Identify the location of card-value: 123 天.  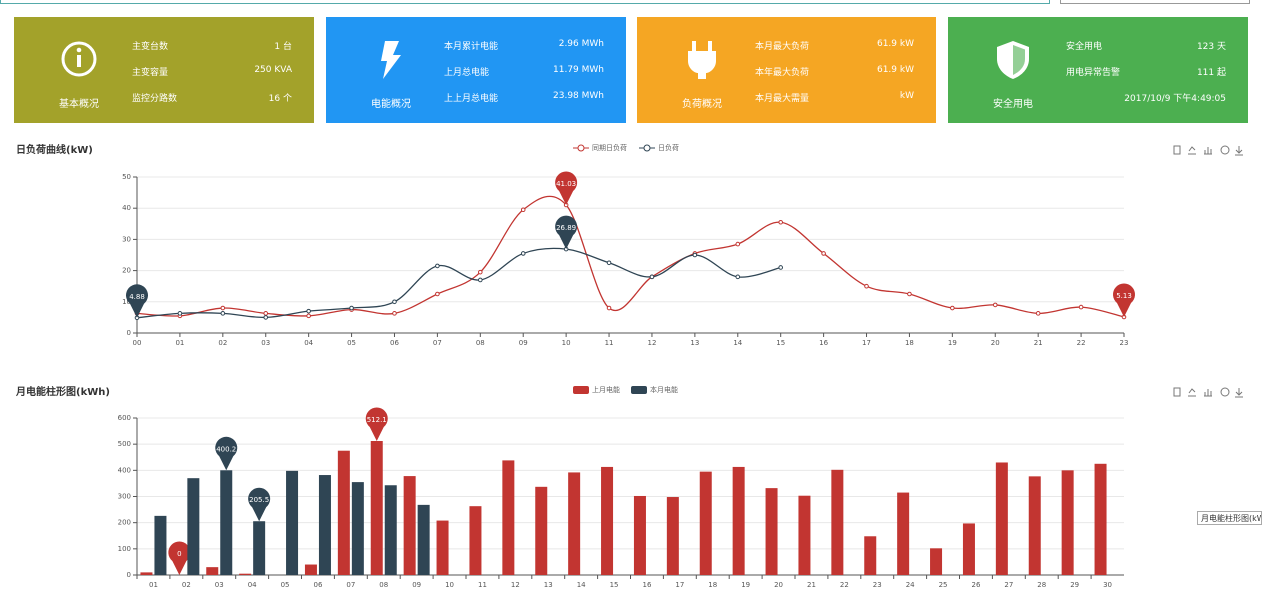
(1211, 47).